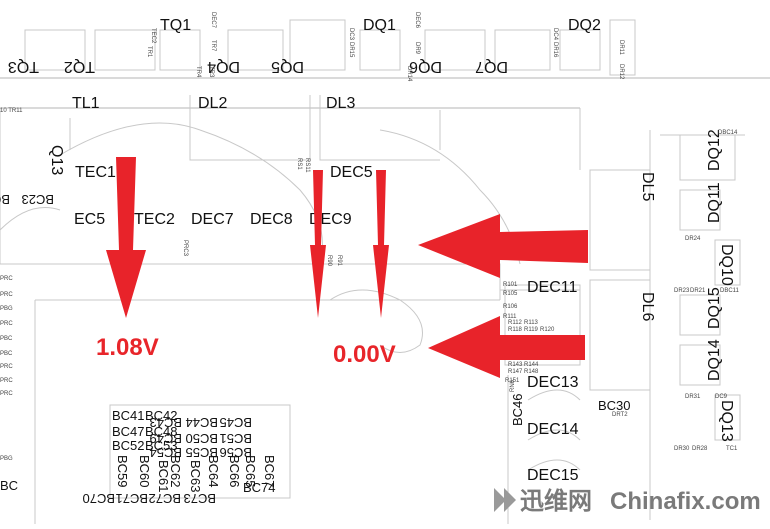 The height and width of the screenshot is (529, 770). Describe the element at coordinates (339, 261) in the screenshot. I see `label-r91: R91` at that location.